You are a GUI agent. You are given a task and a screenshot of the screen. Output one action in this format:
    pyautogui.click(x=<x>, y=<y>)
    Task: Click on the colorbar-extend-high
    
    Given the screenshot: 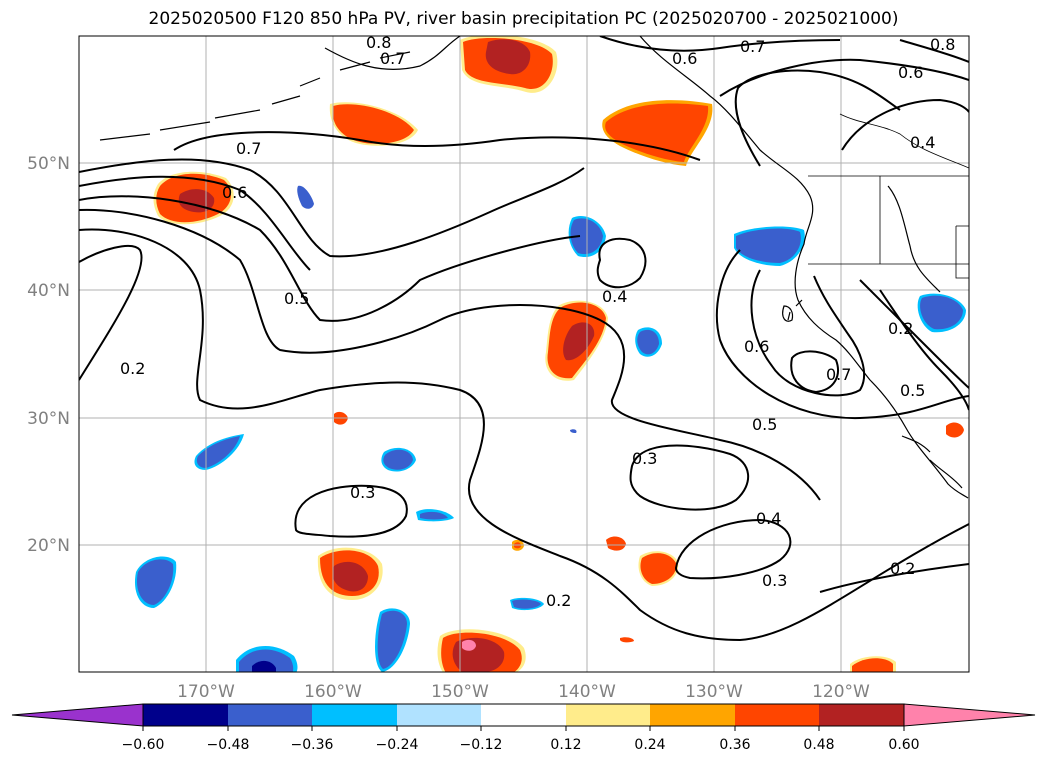 What is the action you would take?
    pyautogui.click(x=969, y=715)
    